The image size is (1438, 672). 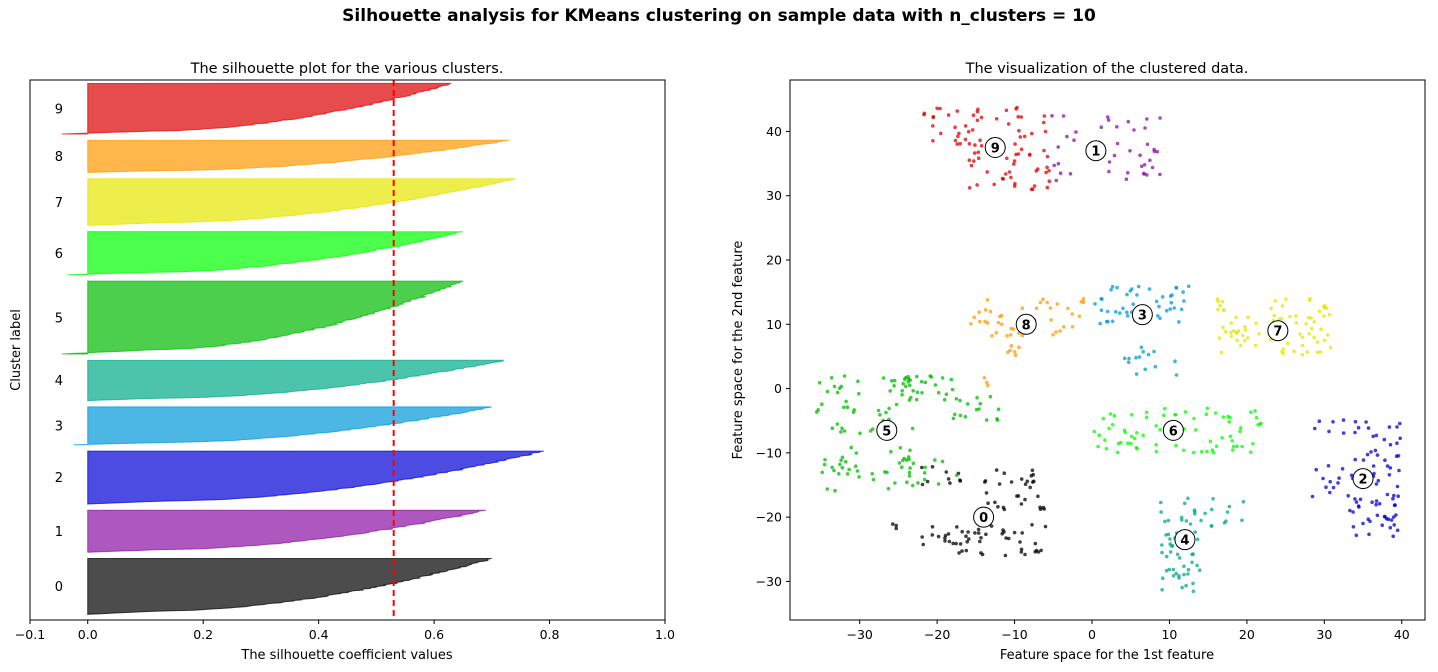 What do you see at coordinates (434, 634) in the screenshot?
I see `x-tick-label: 0.6` at bounding box center [434, 634].